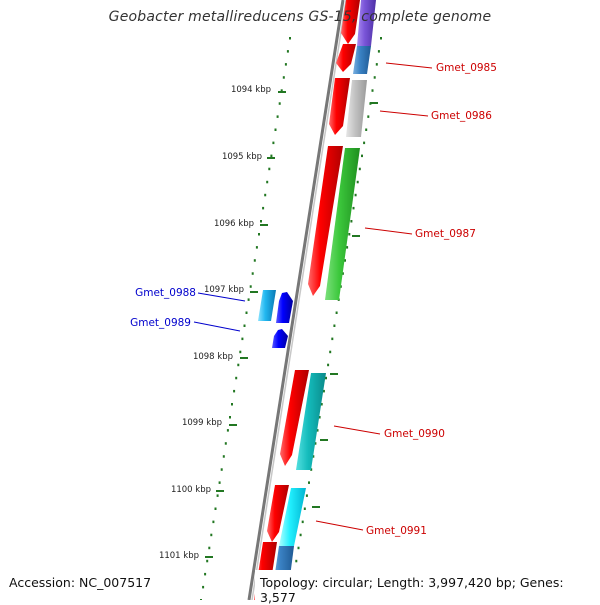 The height and width of the screenshot is (605, 600). Describe the element at coordinates (445, 234) in the screenshot. I see `gene-label-gmet-0987: Gmet_0987` at that location.